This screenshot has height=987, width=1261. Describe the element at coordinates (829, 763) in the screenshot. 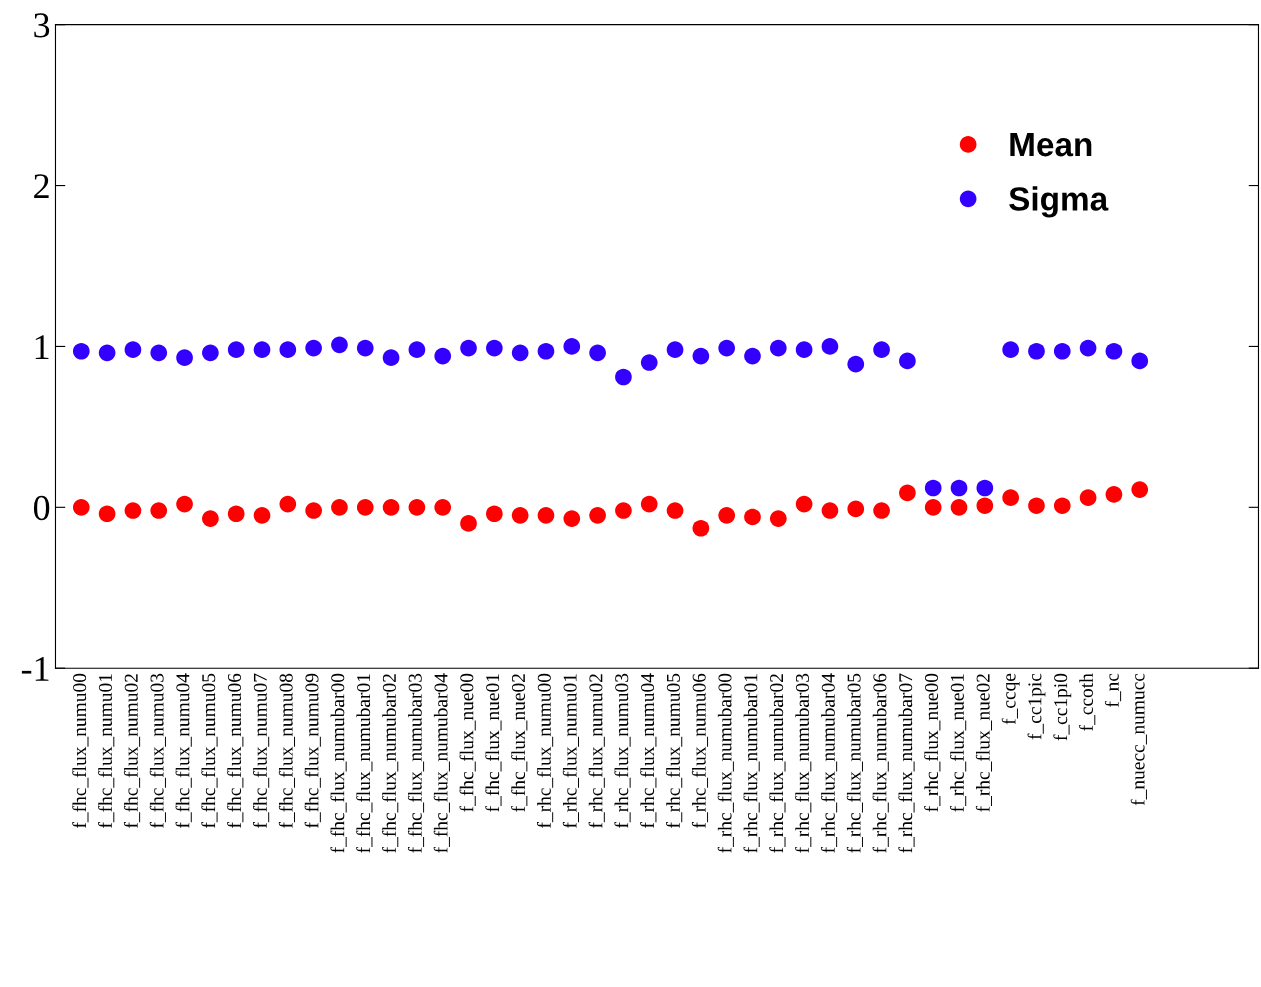

I see `x-tick-label: f_rhc_flux_numubar04` at that location.